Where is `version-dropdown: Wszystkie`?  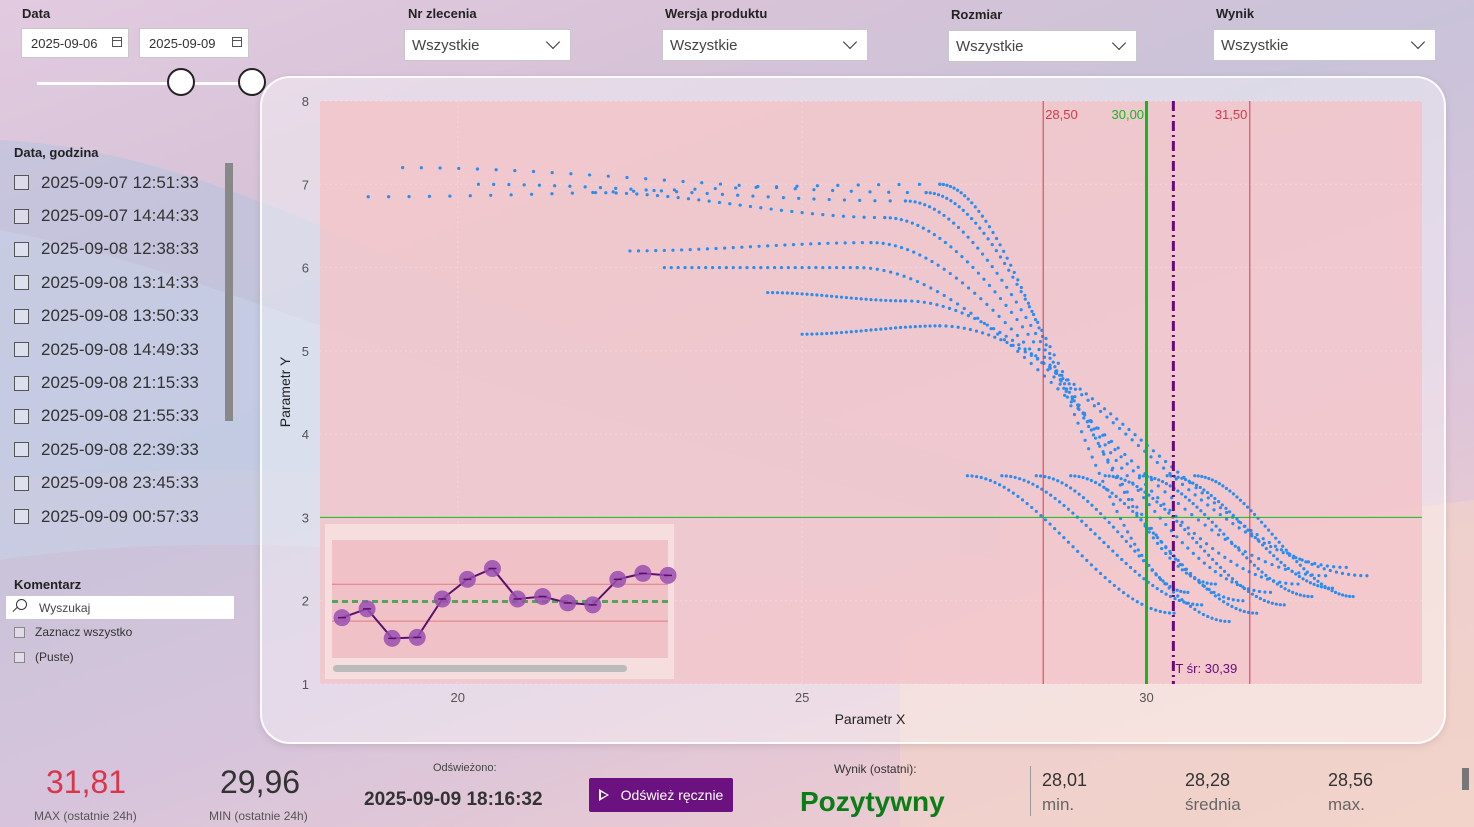 version-dropdown: Wszystkie is located at coordinates (765, 45).